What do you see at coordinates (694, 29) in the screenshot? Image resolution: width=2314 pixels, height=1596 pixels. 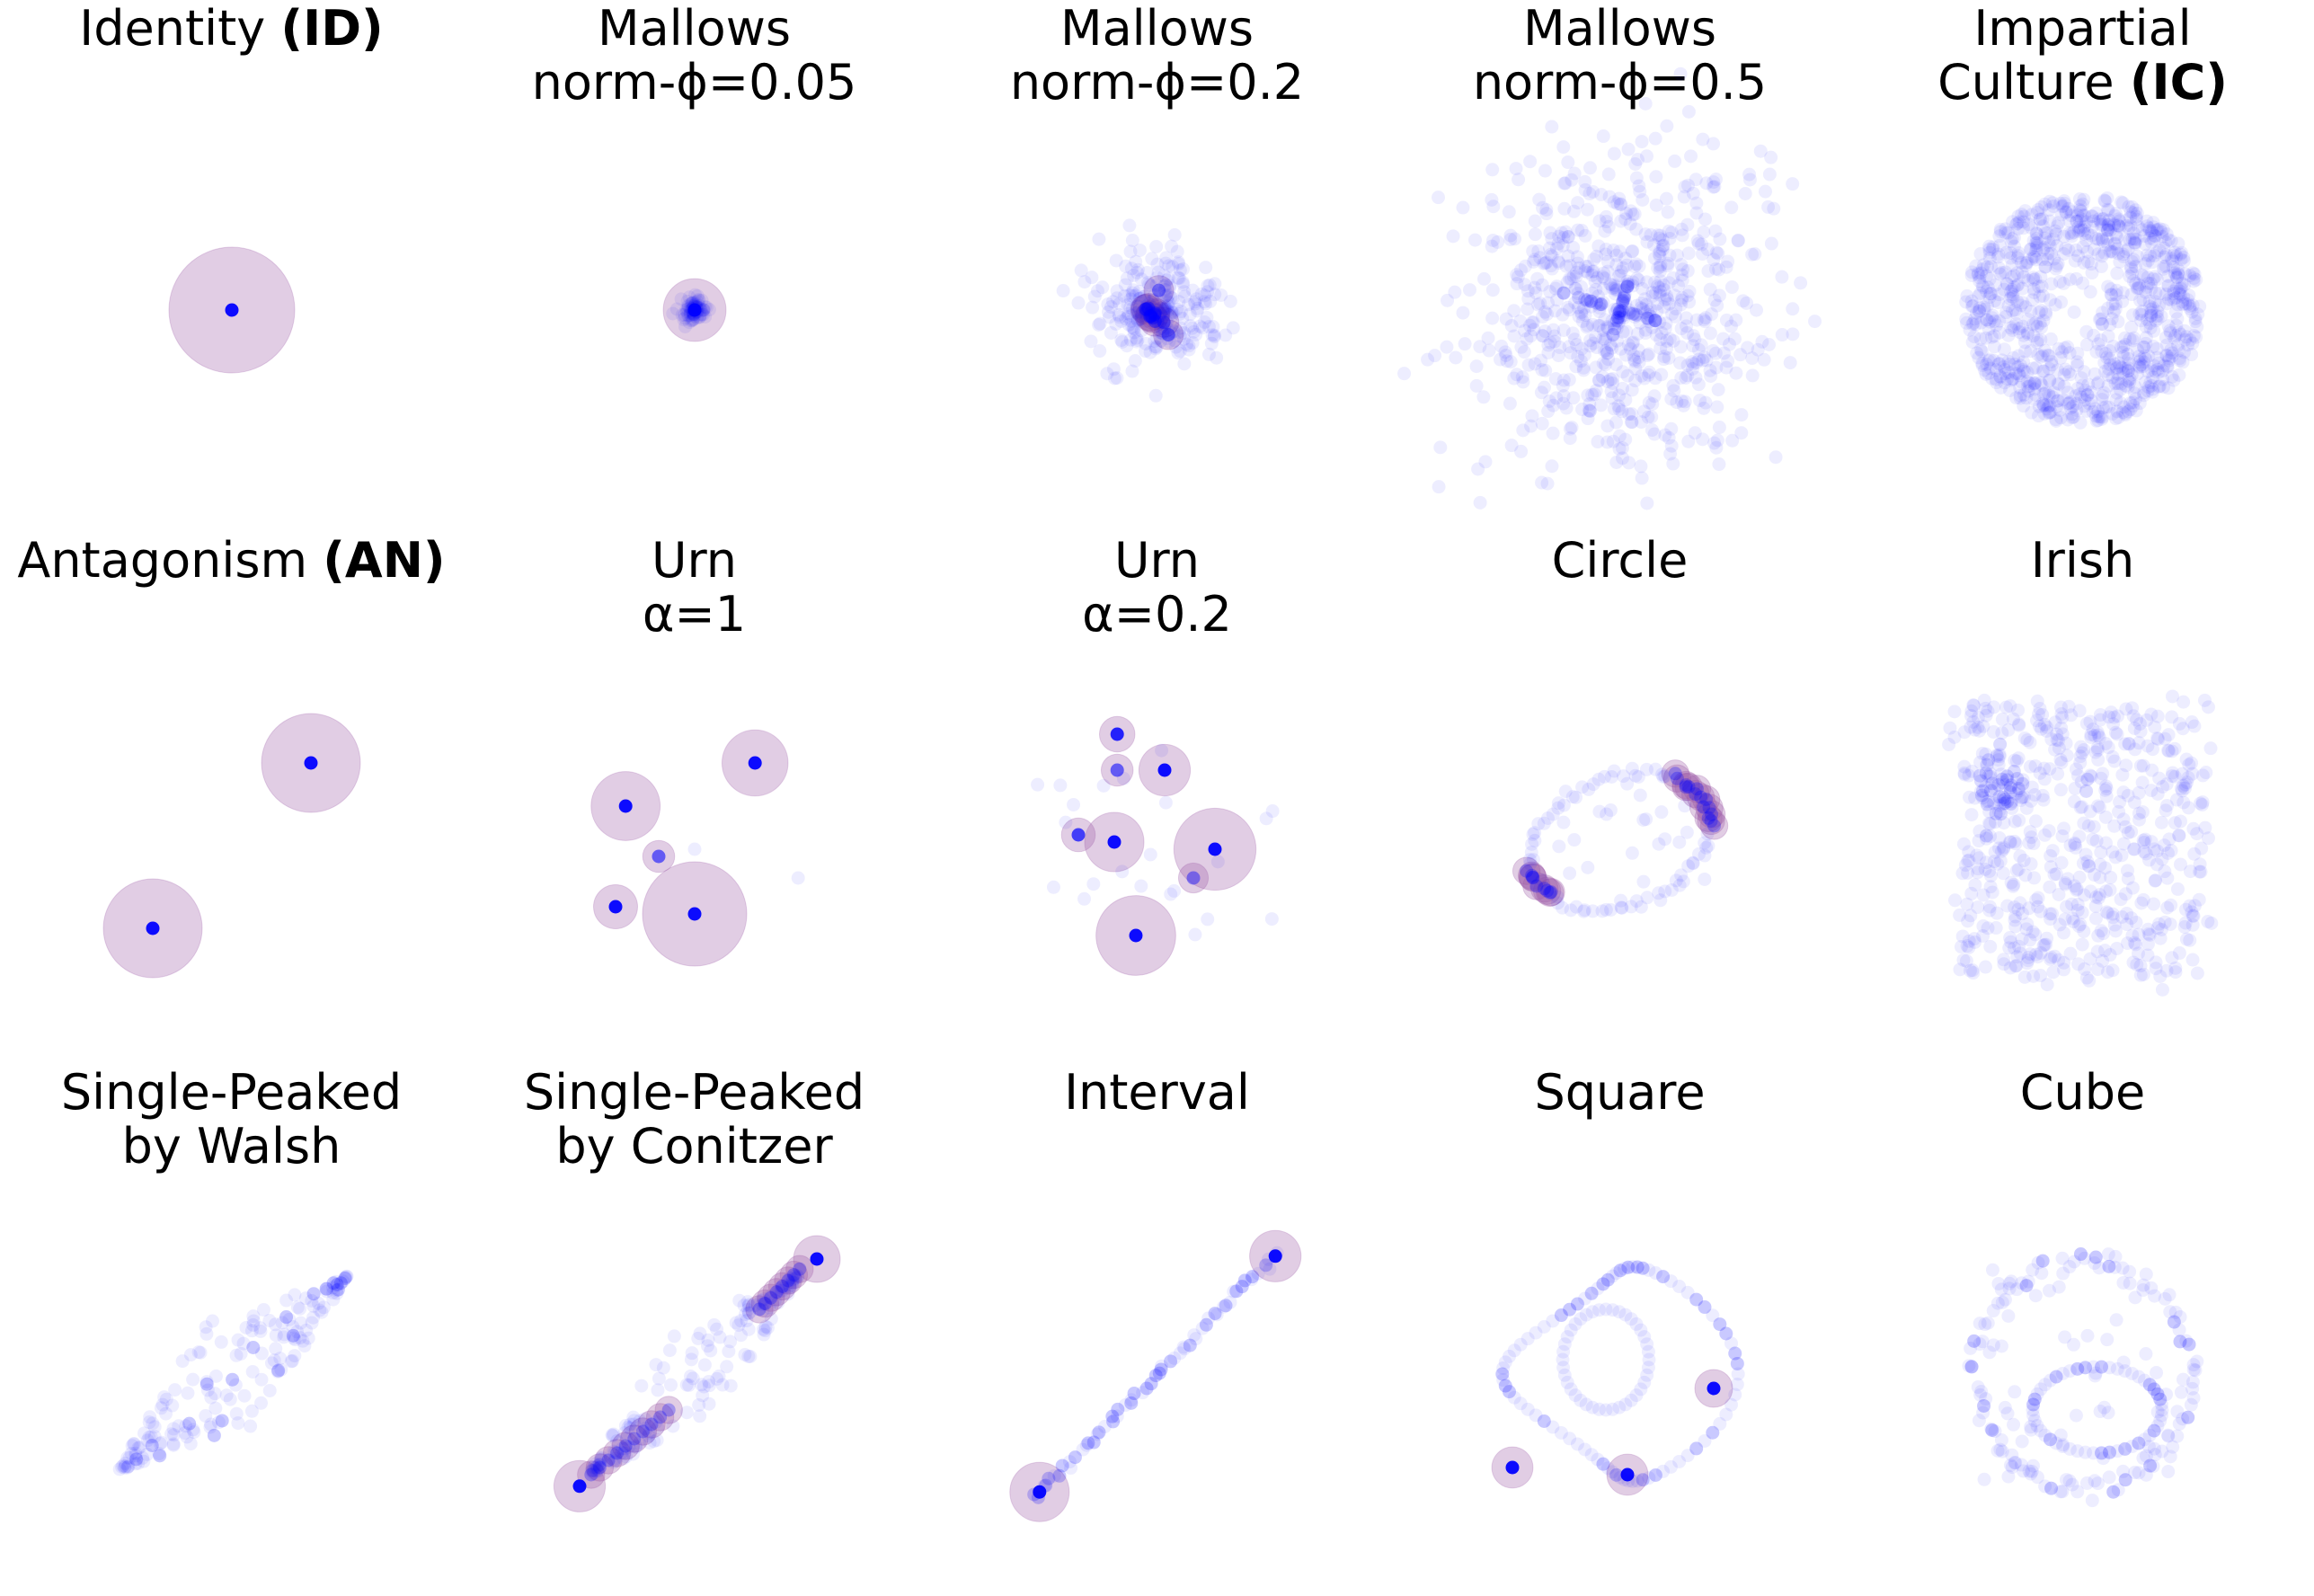 I see `panel-title-line: Mallows` at bounding box center [694, 29].